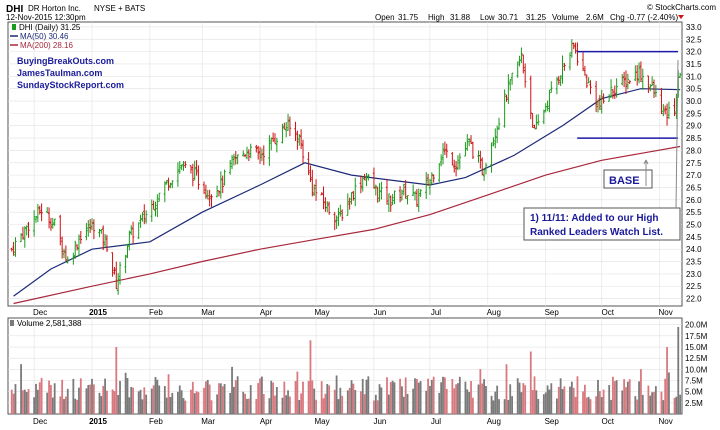 This screenshot has width=720, height=430. I want to click on price-tick-label: 25.5, so click(694, 212).